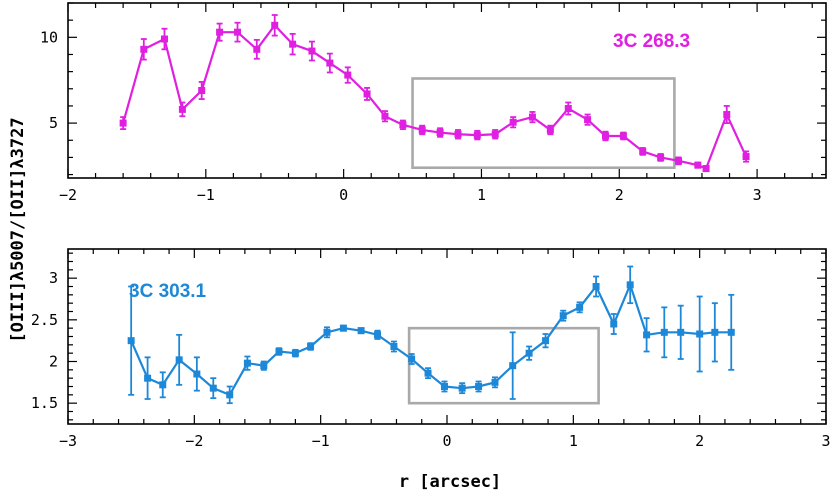  Describe the element at coordinates (543, 123) in the screenshot. I see `region-box` at that location.